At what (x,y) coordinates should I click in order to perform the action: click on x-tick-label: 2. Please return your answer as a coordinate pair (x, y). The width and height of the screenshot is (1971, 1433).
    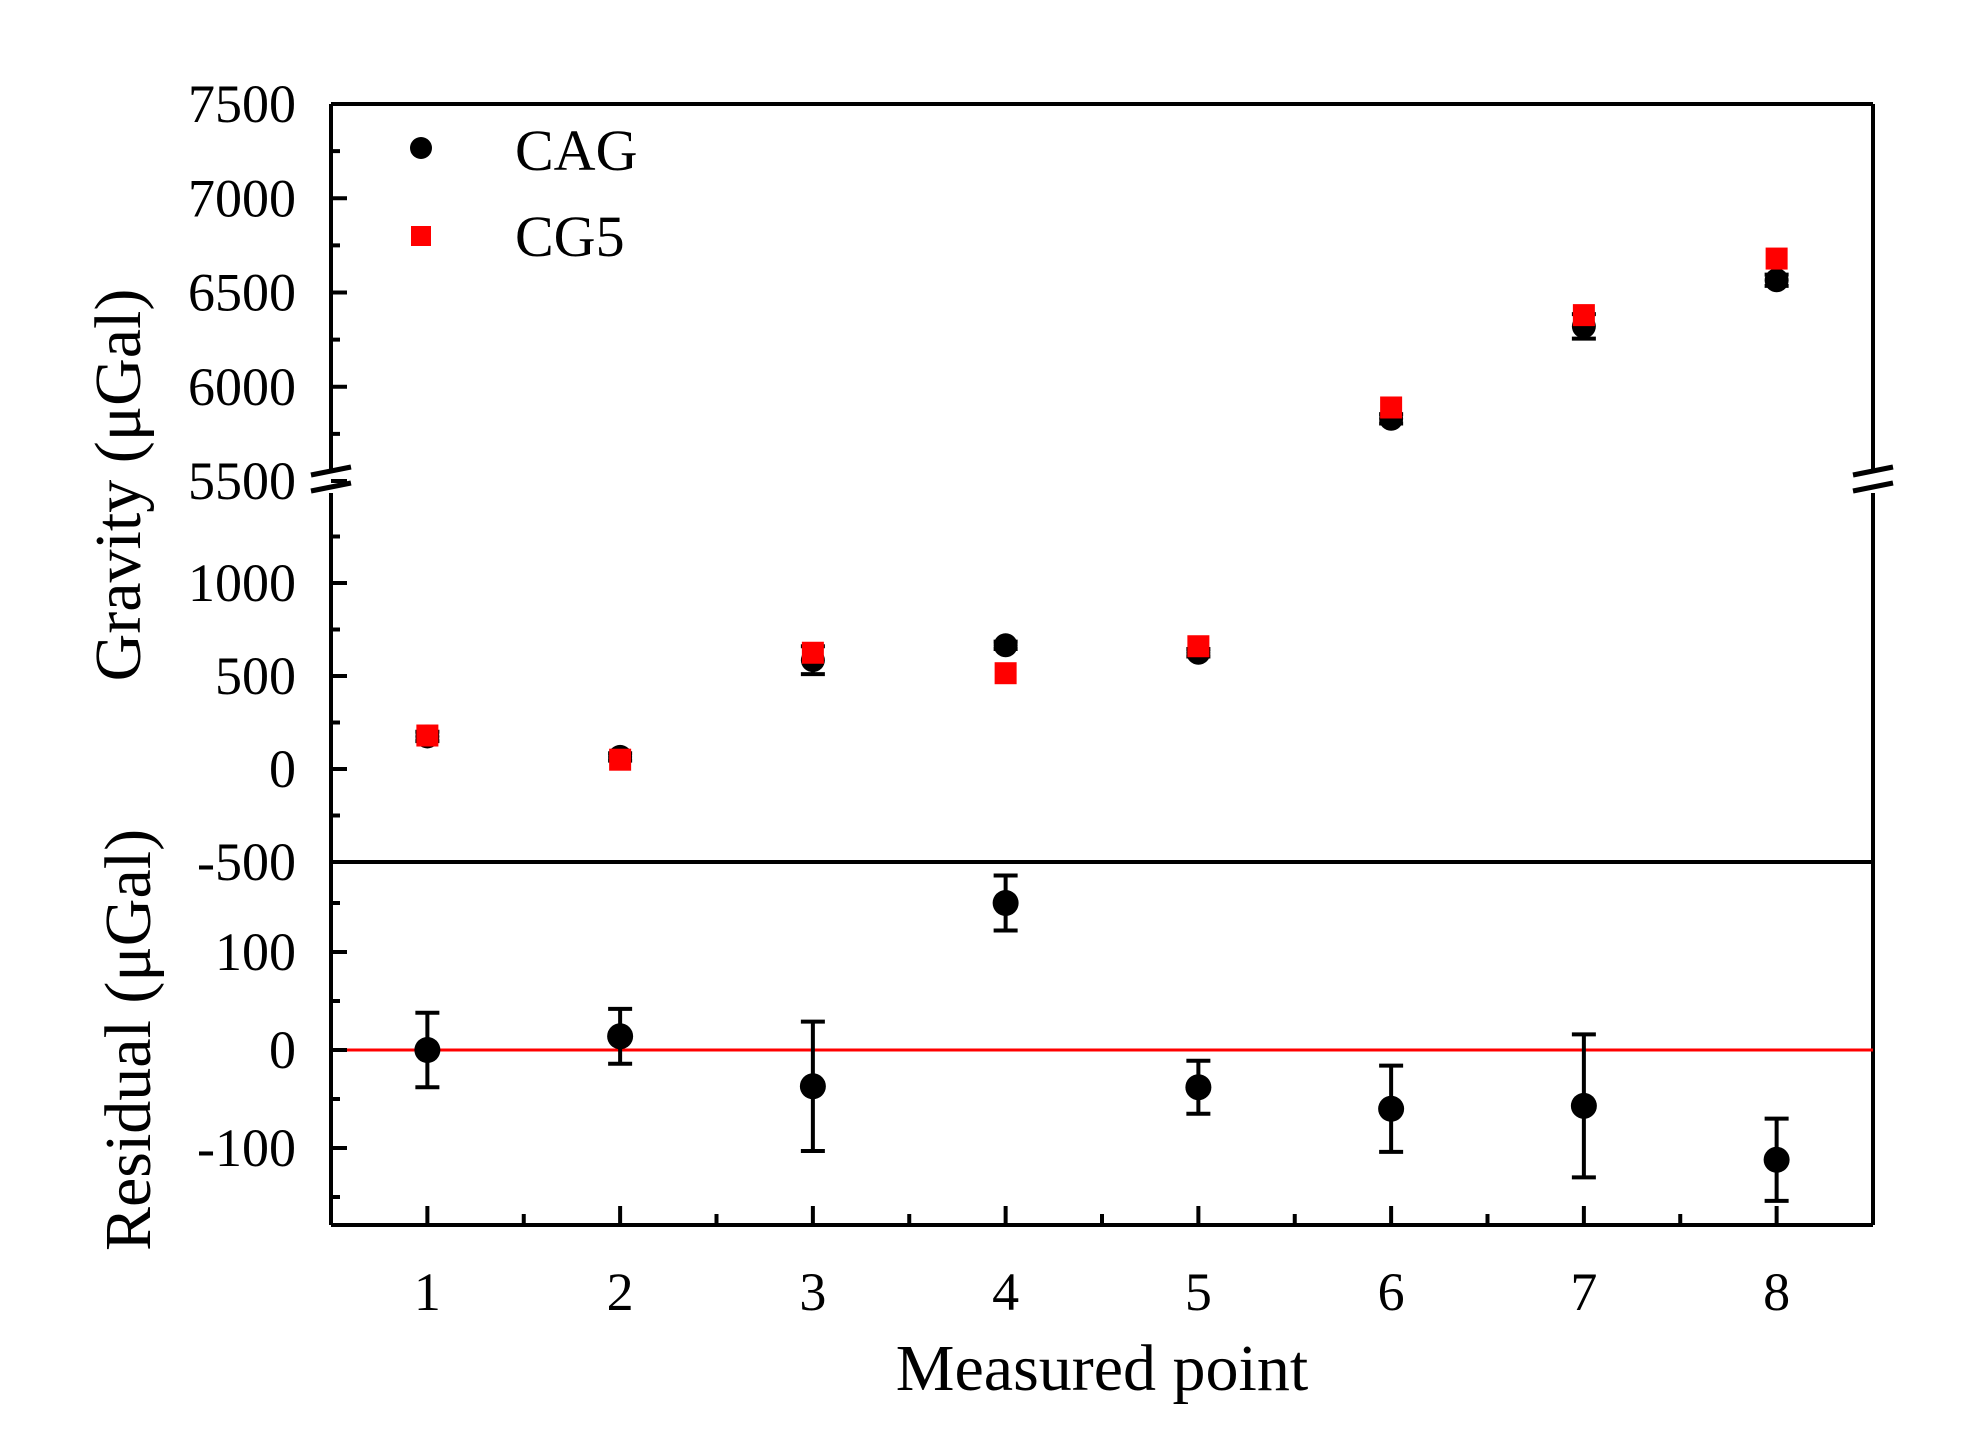
    Looking at the image, I should click on (620, 1292).